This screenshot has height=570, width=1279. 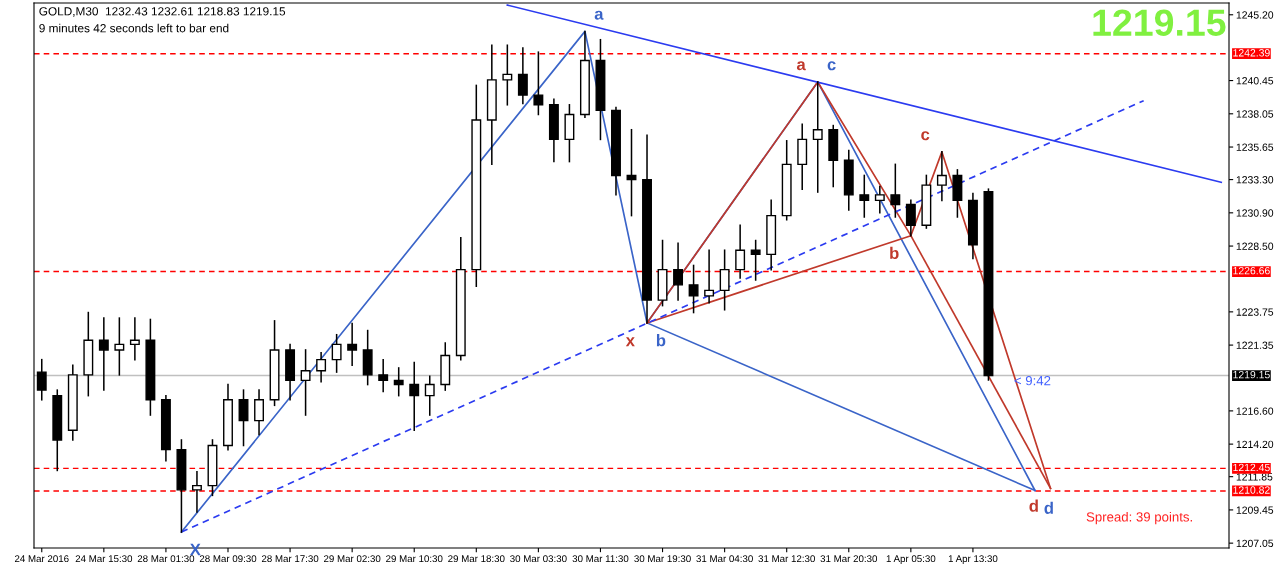 What do you see at coordinates (1251, 270) in the screenshot?
I see `ref-line-label: 1226.66` at bounding box center [1251, 270].